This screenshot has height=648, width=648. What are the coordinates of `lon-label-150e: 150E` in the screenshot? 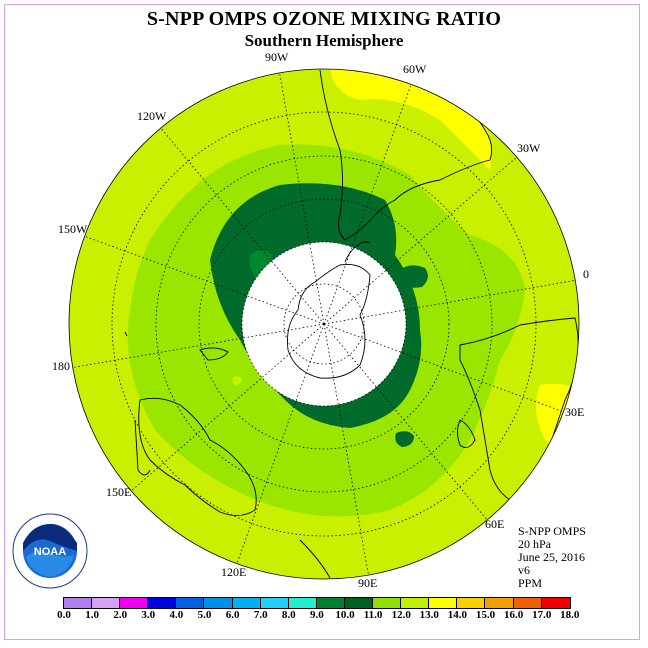 It's located at (119, 492).